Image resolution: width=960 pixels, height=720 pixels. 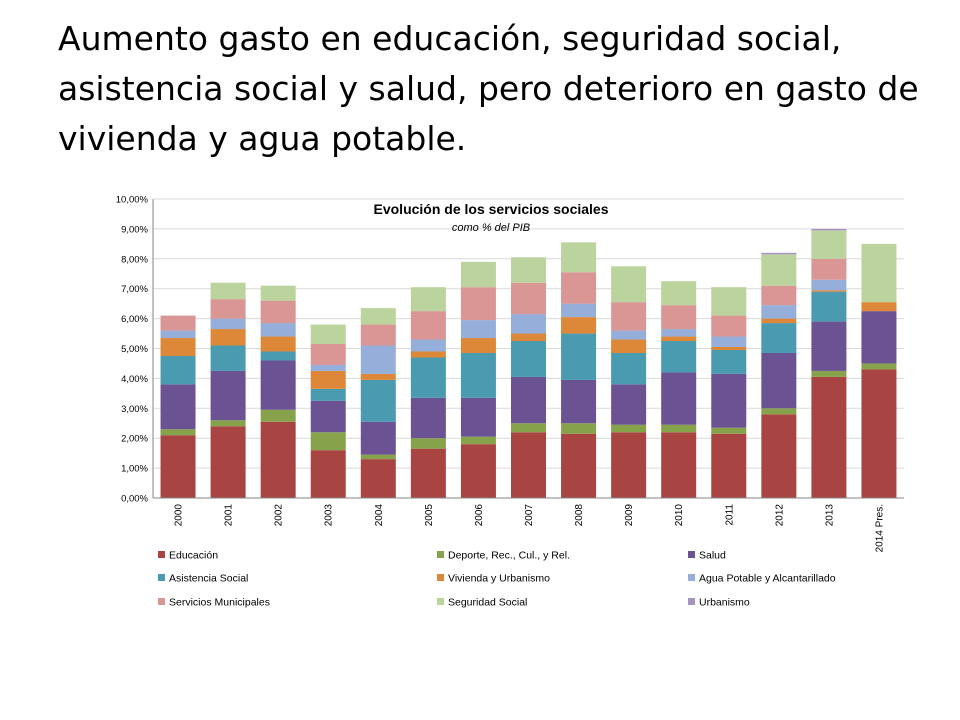 I want to click on bar-segment-2007-s5, so click(x=528, y=324).